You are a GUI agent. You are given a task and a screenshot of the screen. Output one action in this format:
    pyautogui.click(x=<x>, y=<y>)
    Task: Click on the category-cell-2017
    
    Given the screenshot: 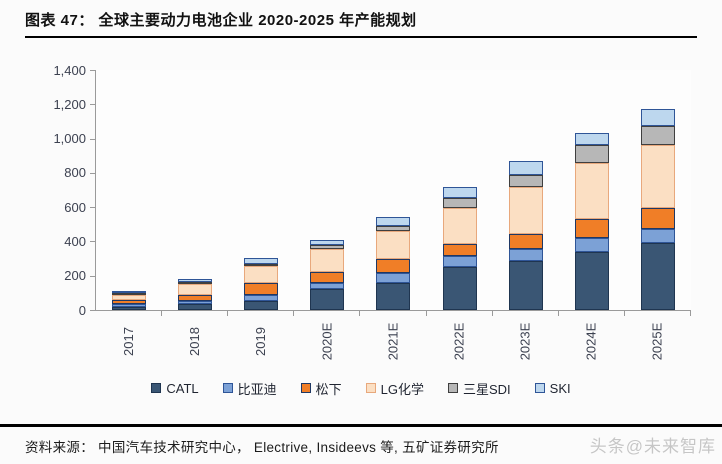 What is the action you would take?
    pyautogui.click(x=129, y=190)
    